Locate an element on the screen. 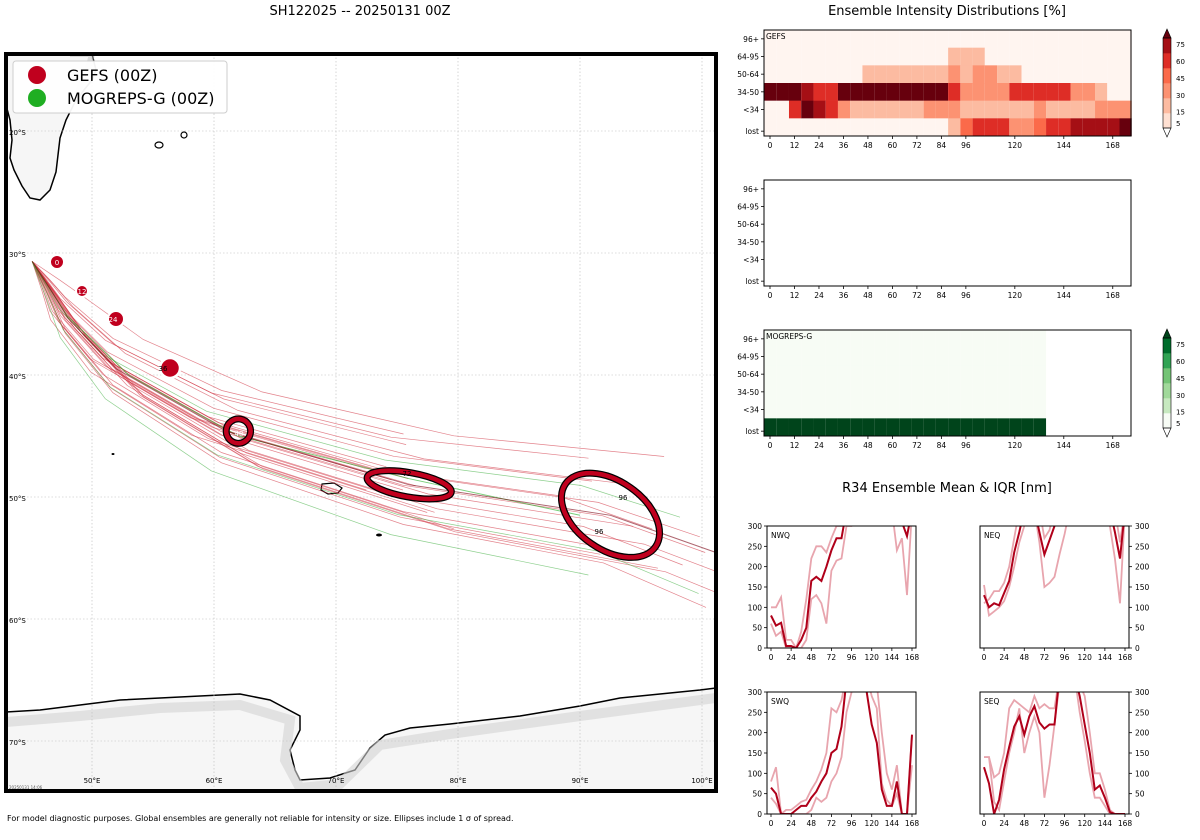  lon-label: 70°E is located at coordinates (336, 781).